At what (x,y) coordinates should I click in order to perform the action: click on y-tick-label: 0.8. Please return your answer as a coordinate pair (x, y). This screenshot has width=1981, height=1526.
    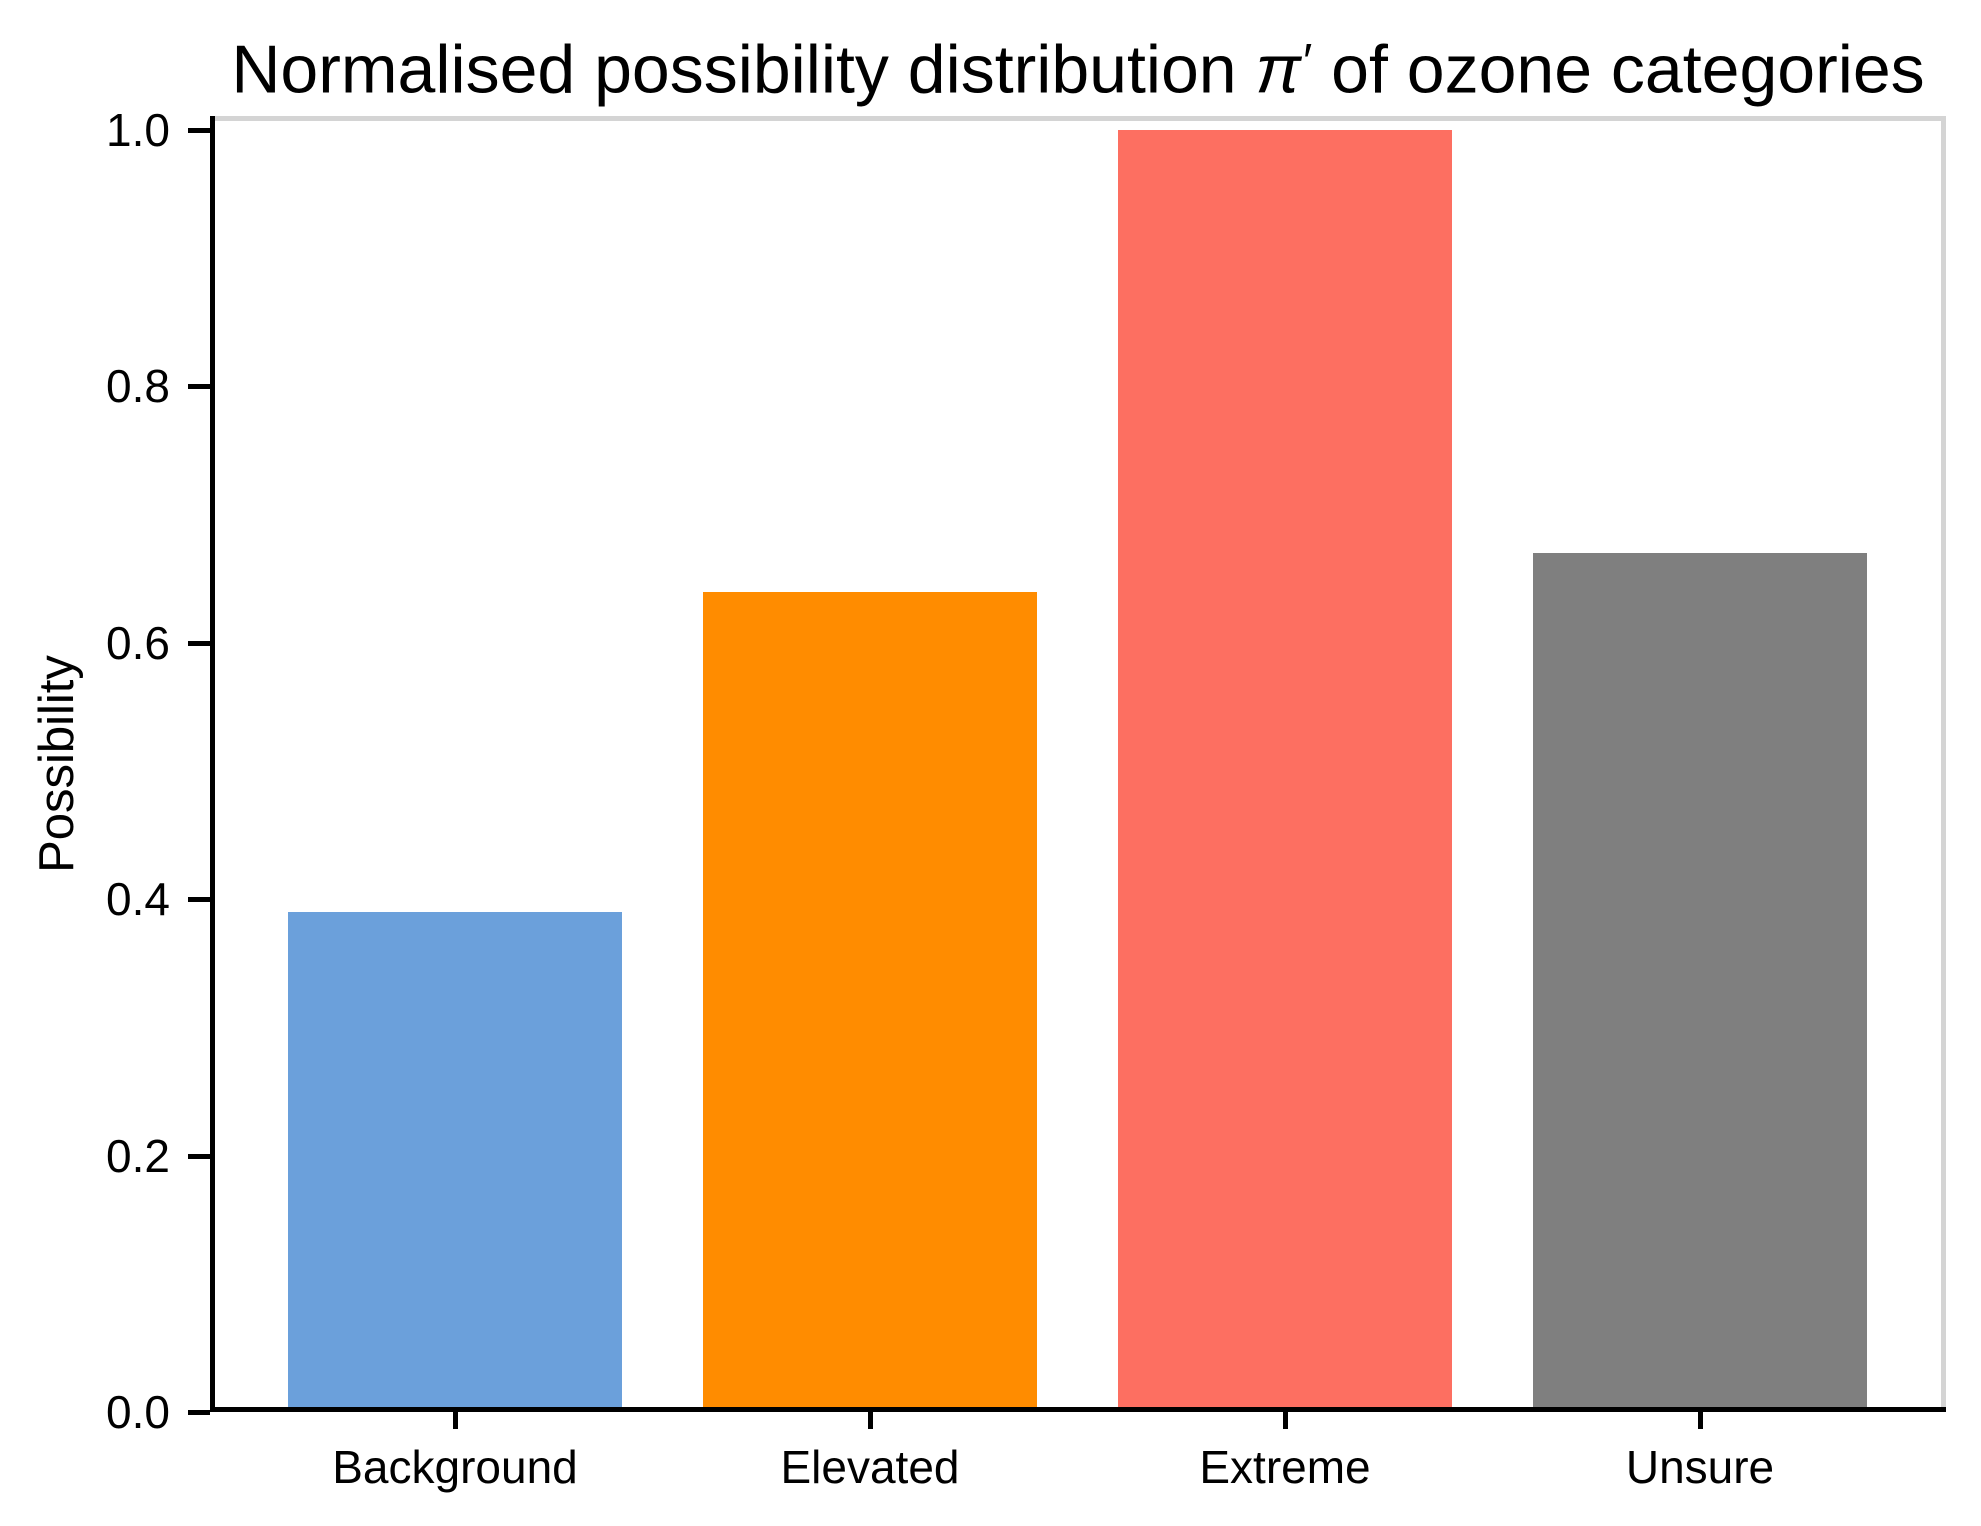
    Looking at the image, I should click on (138, 386).